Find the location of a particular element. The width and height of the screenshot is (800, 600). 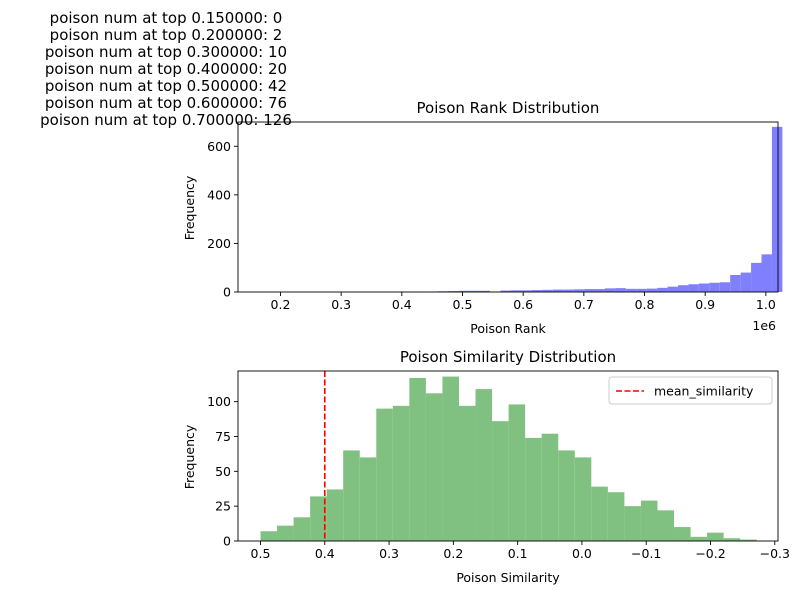

summary-line: poison num at top 0.700000: 126 is located at coordinates (166, 120).